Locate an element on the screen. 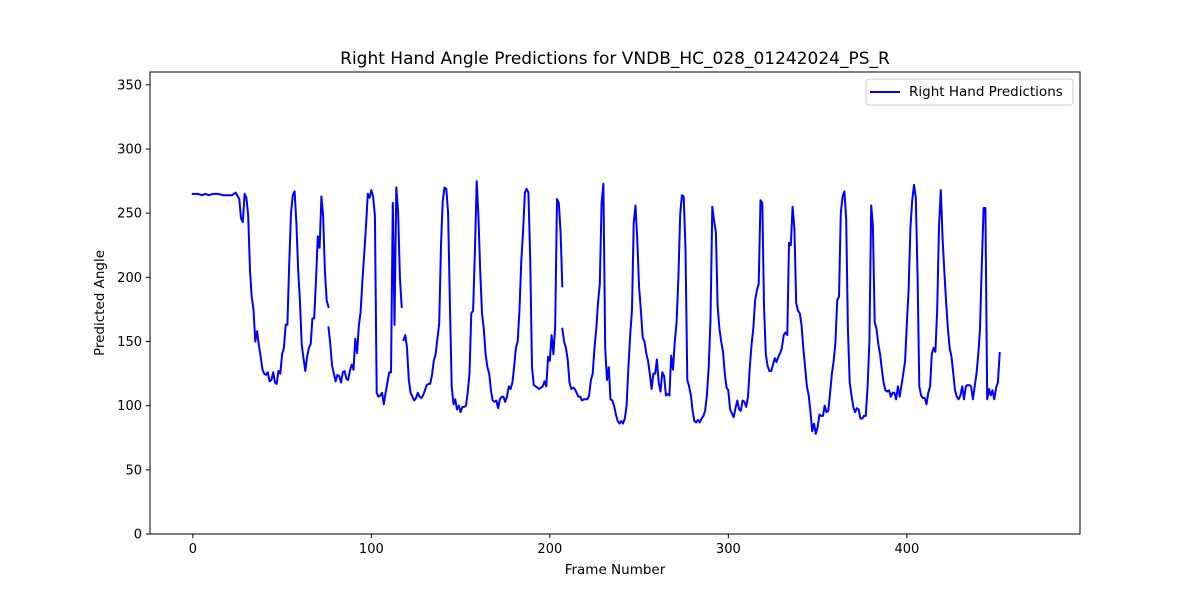  y-tick-label: 300 is located at coordinates (129, 150).